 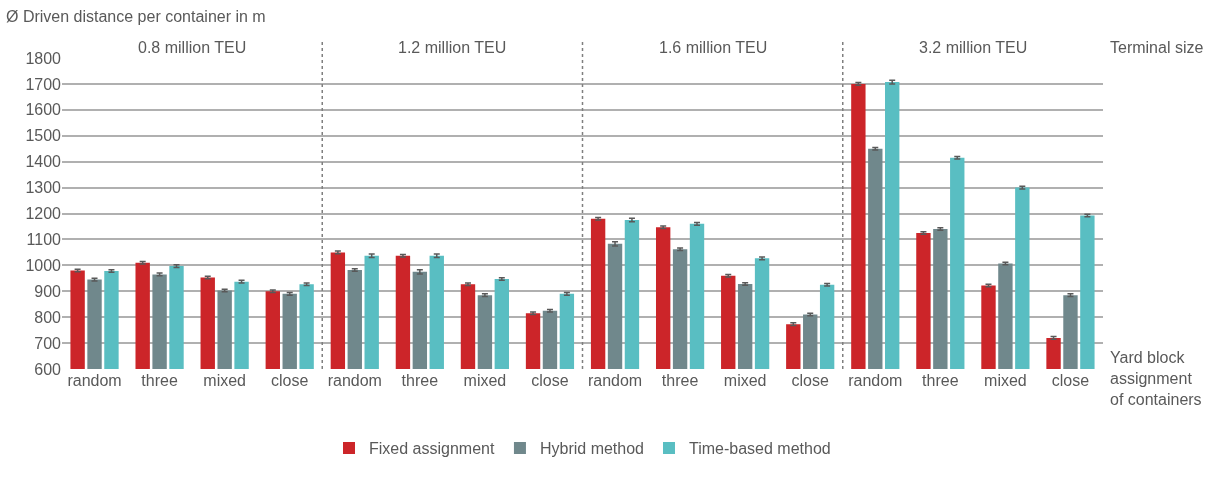 What do you see at coordinates (713, 47) in the screenshot?
I see `text: 1.6 million TEU` at bounding box center [713, 47].